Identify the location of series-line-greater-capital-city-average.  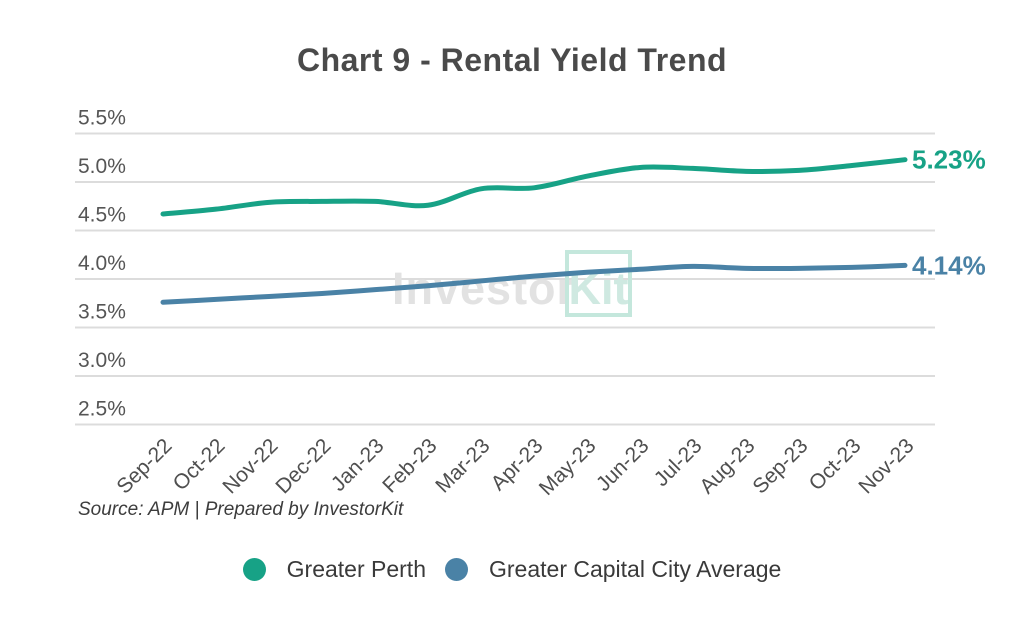
(534, 283).